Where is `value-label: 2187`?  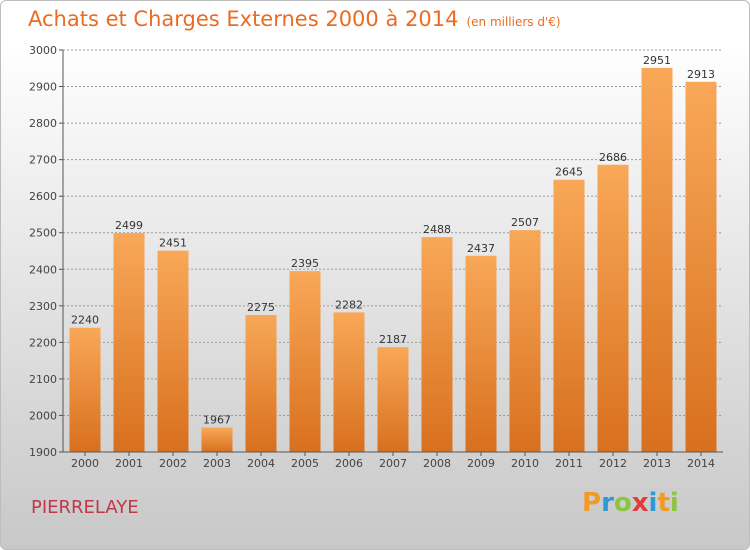 value-label: 2187 is located at coordinates (393, 339).